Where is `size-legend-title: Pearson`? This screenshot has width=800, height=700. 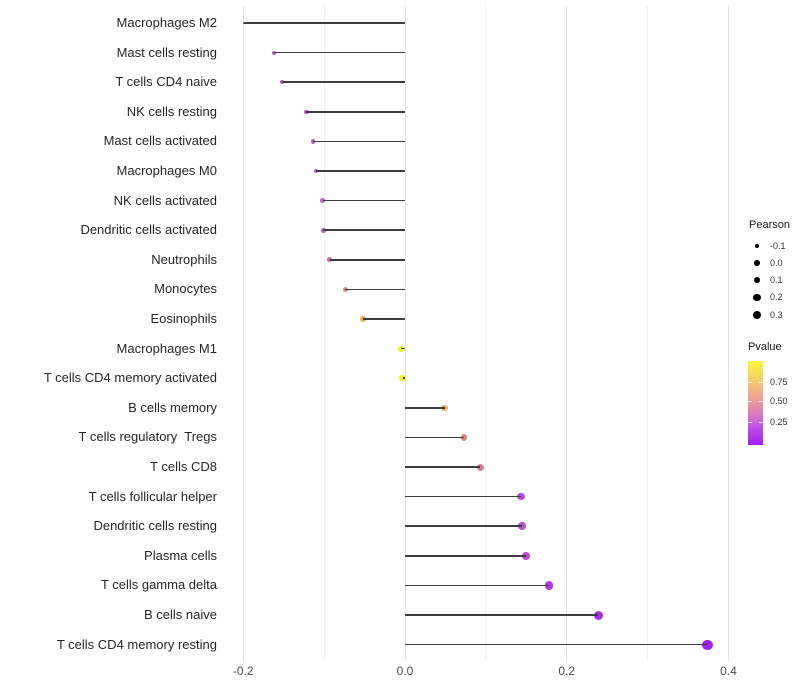
size-legend-title: Pearson is located at coordinates (769, 225).